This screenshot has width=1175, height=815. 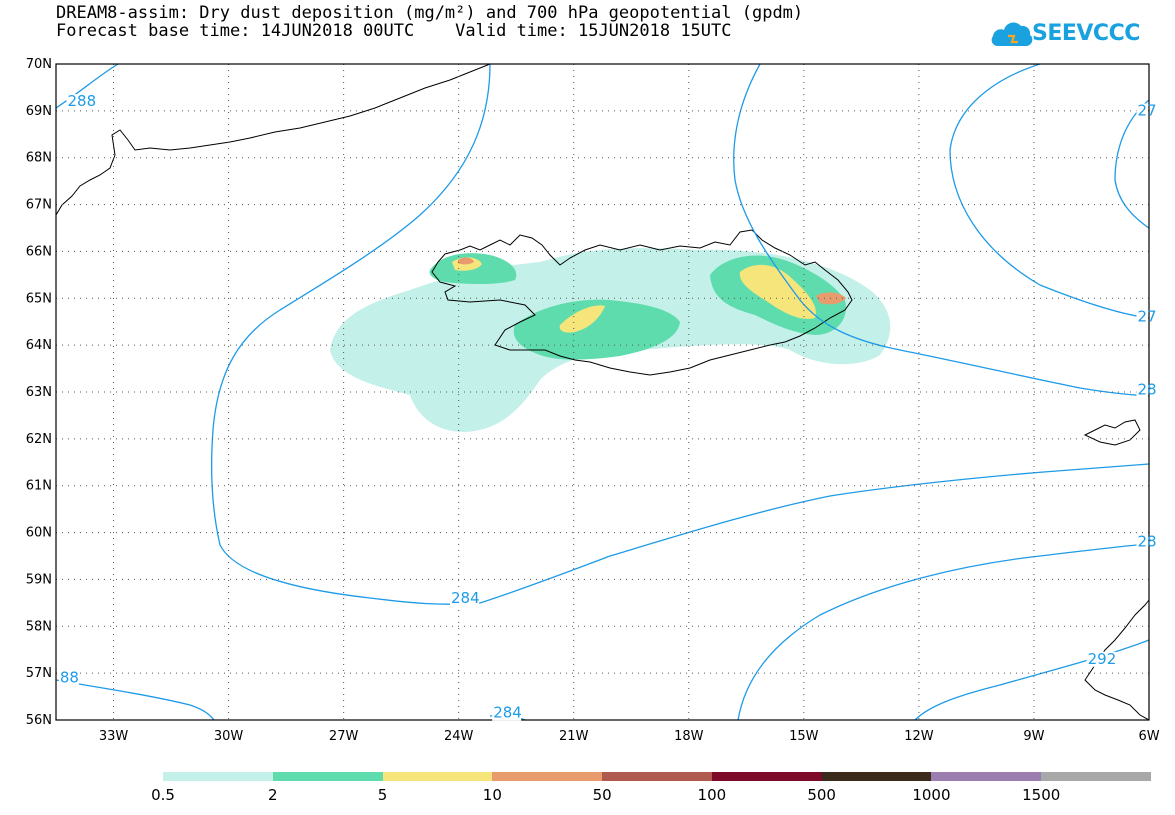 I want to click on longitude-label: 18W, so click(x=689, y=736).